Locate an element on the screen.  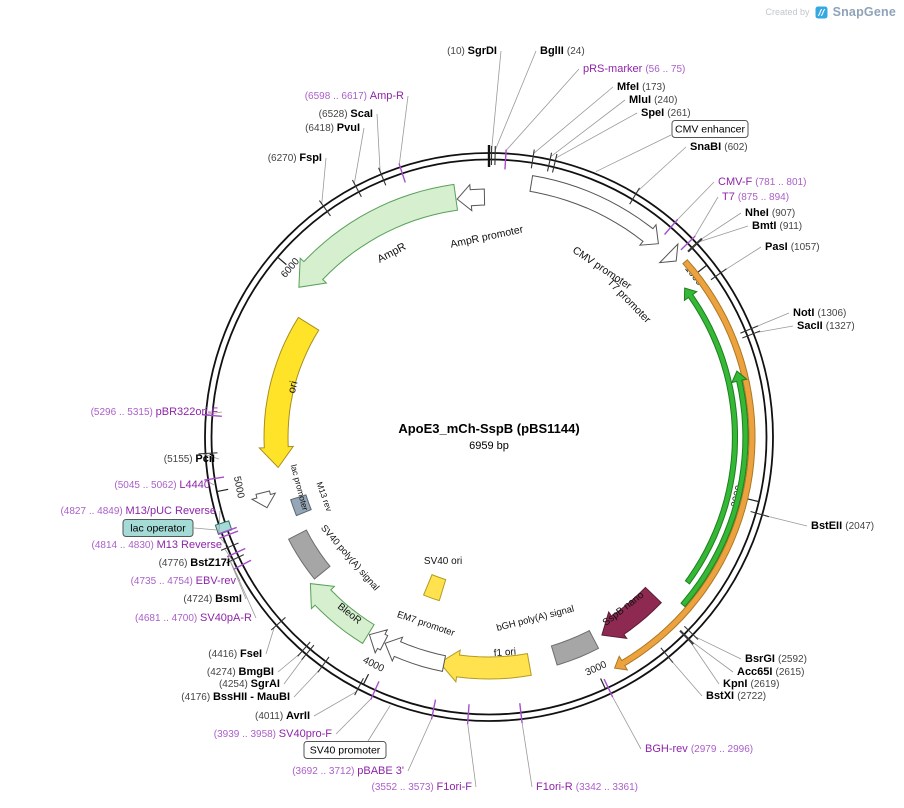
prs-marker-callout-label: pRS-marker (56 .. 75) is located at coordinates (634, 69).